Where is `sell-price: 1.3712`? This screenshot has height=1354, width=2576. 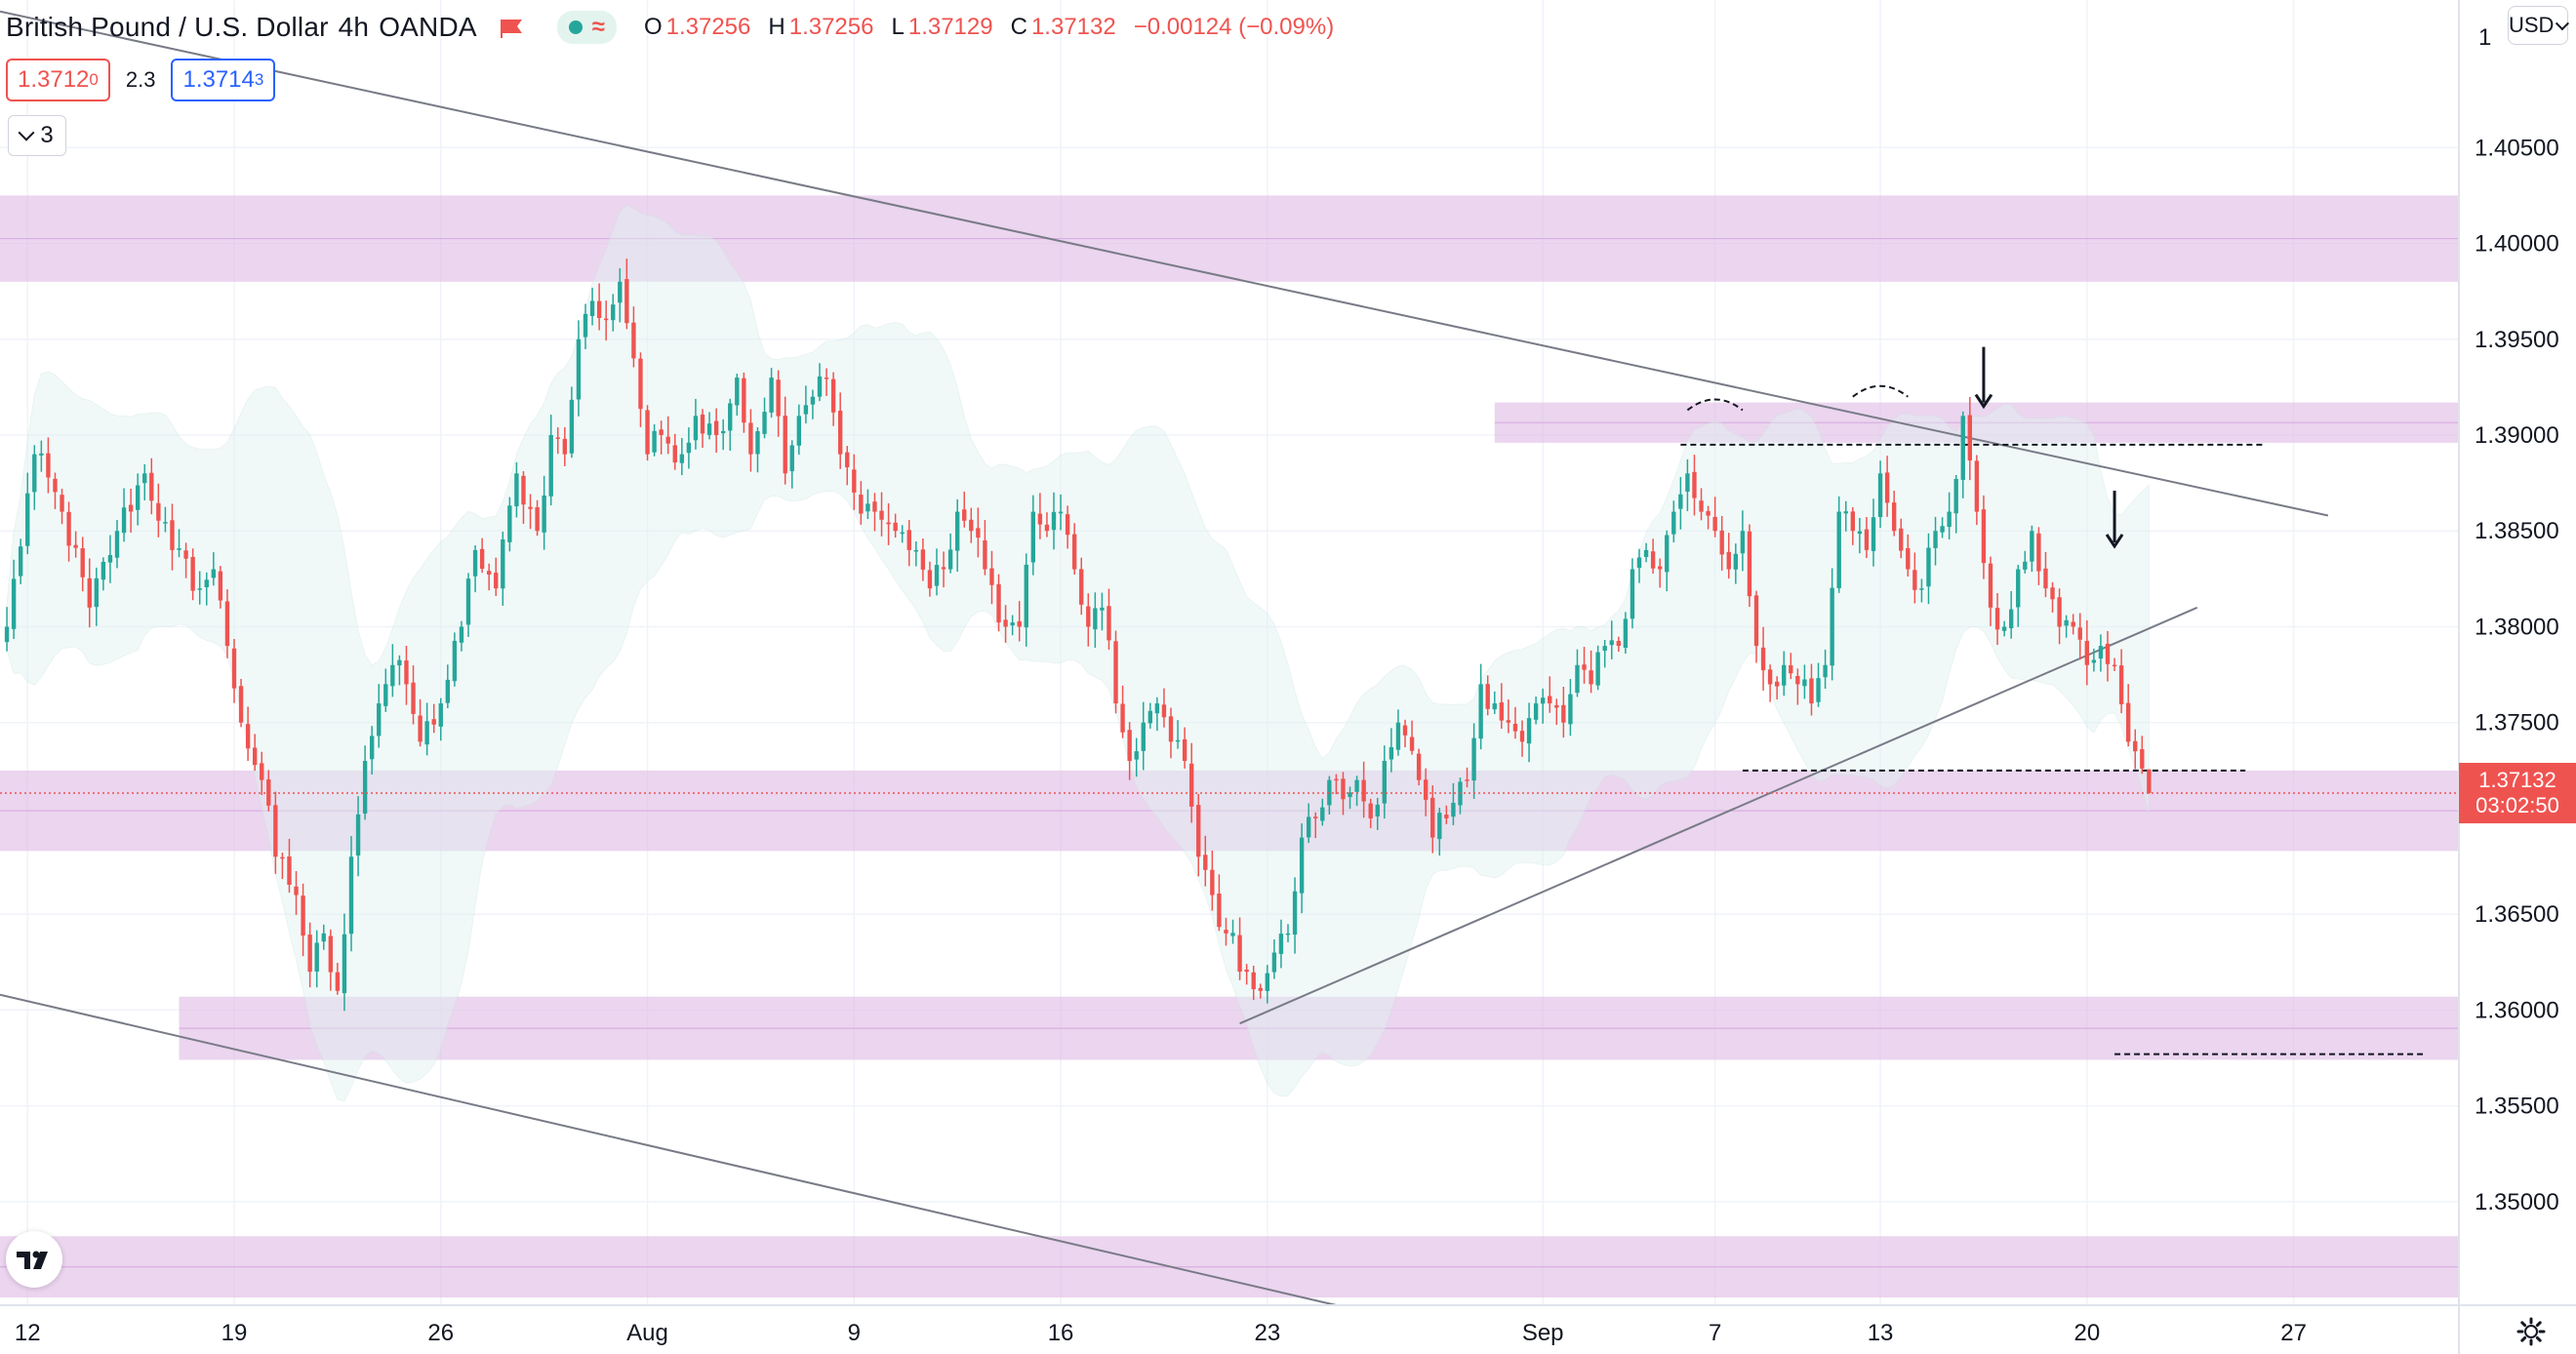 sell-price: 1.3712 is located at coordinates (54, 79).